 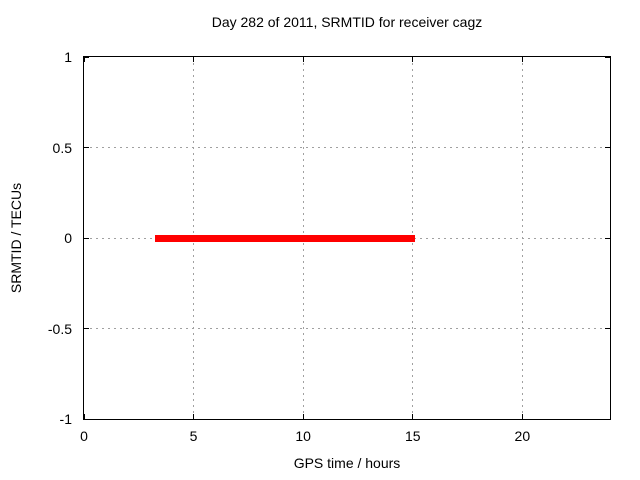 I want to click on y-axis-title: SRMTID / TECUs, so click(x=16, y=238).